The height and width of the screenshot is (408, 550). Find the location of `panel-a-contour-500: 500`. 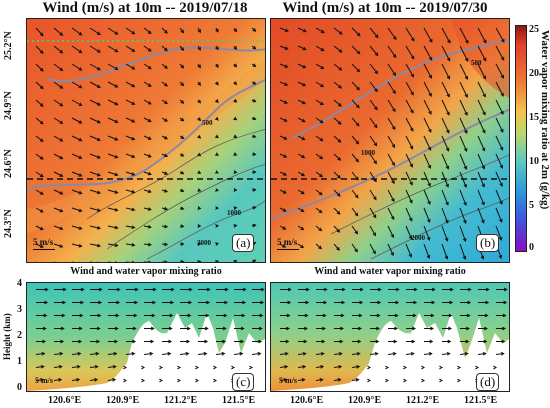

panel-a-contour-500: 500 is located at coordinates (207, 123).